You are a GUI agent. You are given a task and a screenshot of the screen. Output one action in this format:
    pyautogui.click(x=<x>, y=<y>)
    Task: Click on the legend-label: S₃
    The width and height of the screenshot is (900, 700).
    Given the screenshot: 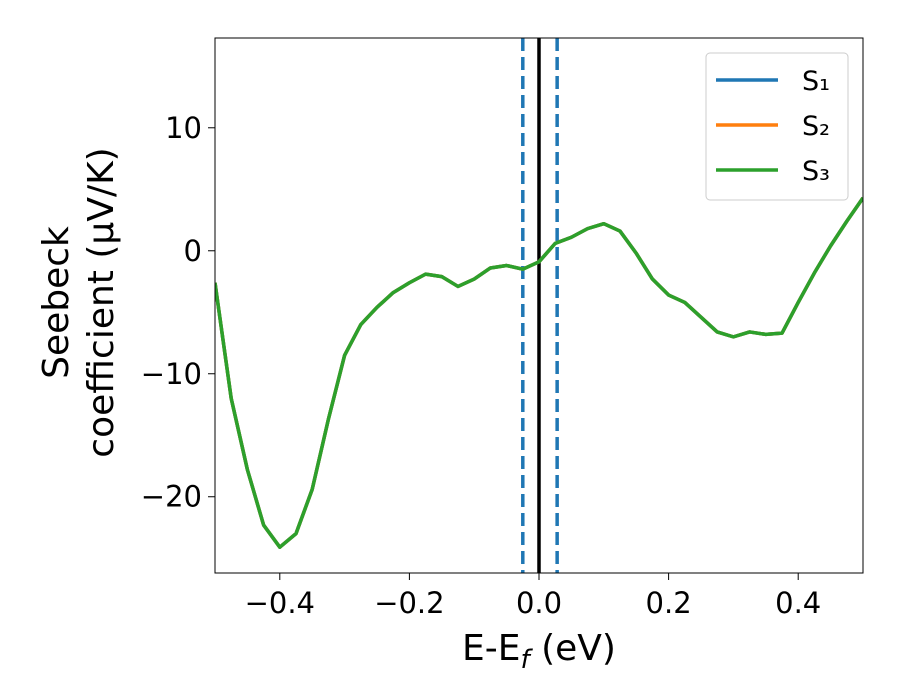 What is the action you would take?
    pyautogui.click(x=816, y=171)
    